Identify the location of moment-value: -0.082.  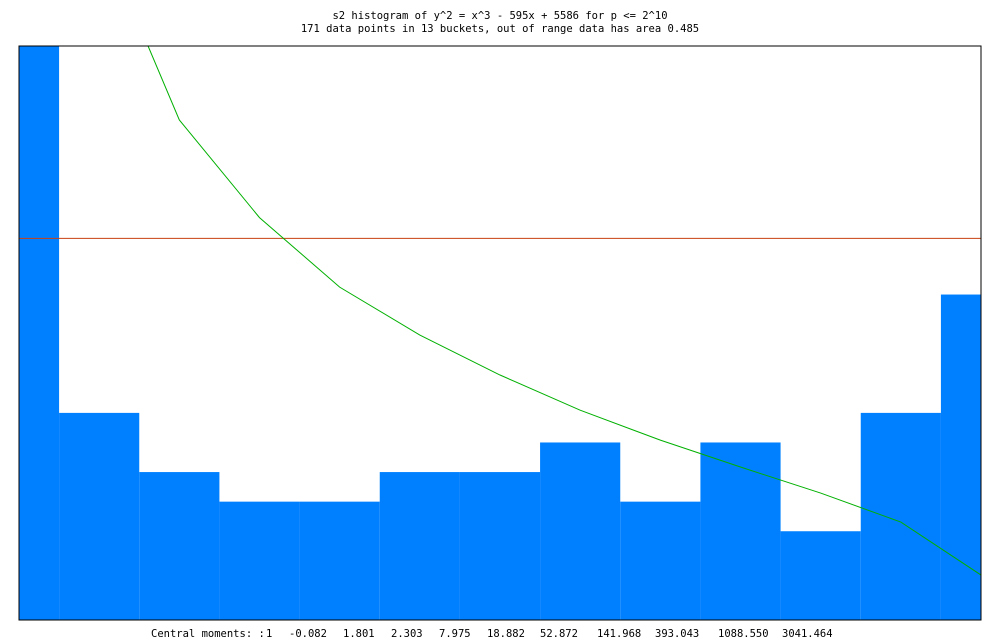
(308, 634).